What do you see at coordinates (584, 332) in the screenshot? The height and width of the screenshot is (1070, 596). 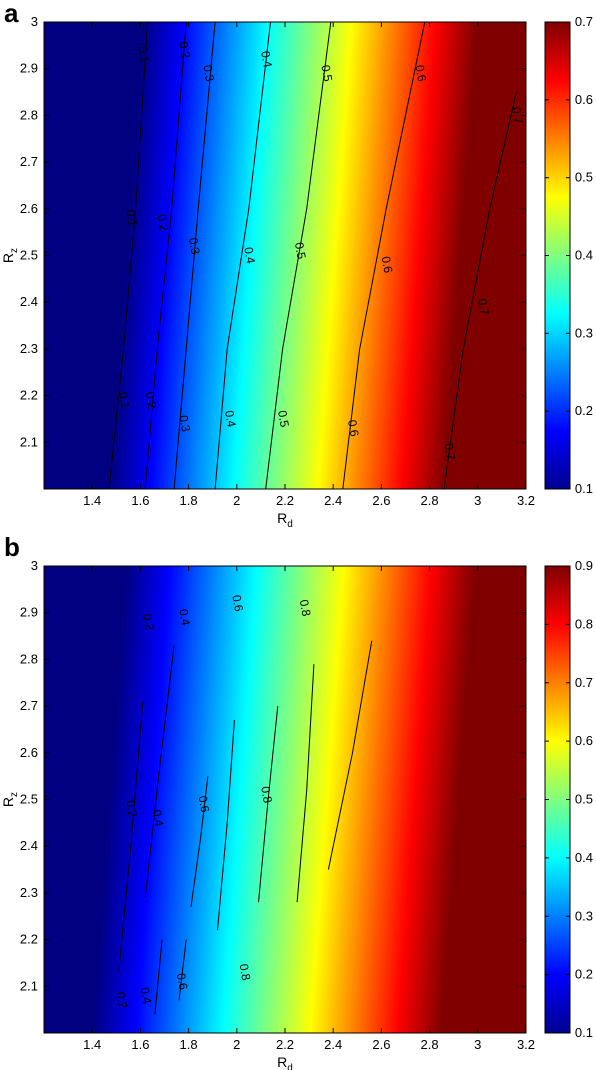 I see `colorbar-tick-label: 0.3` at bounding box center [584, 332].